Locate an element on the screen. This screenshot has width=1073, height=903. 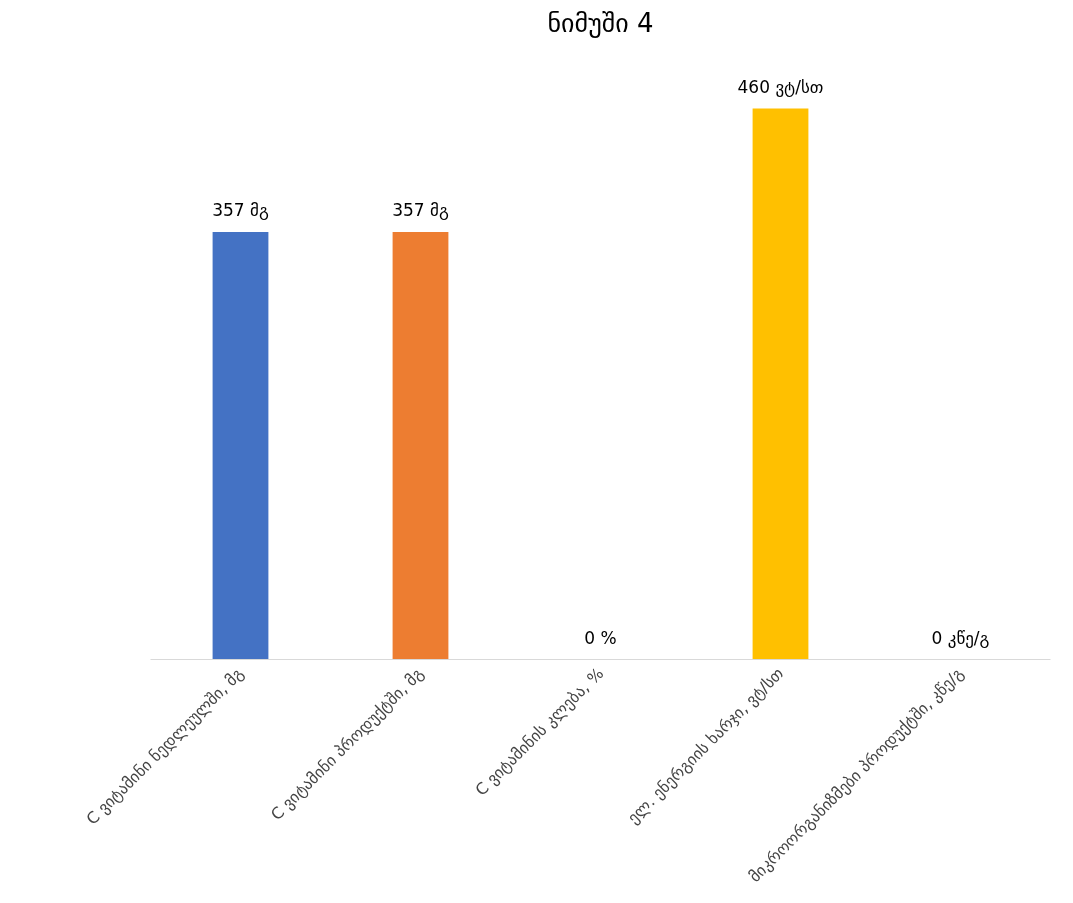
data-label: 0 % is located at coordinates (600, 637).